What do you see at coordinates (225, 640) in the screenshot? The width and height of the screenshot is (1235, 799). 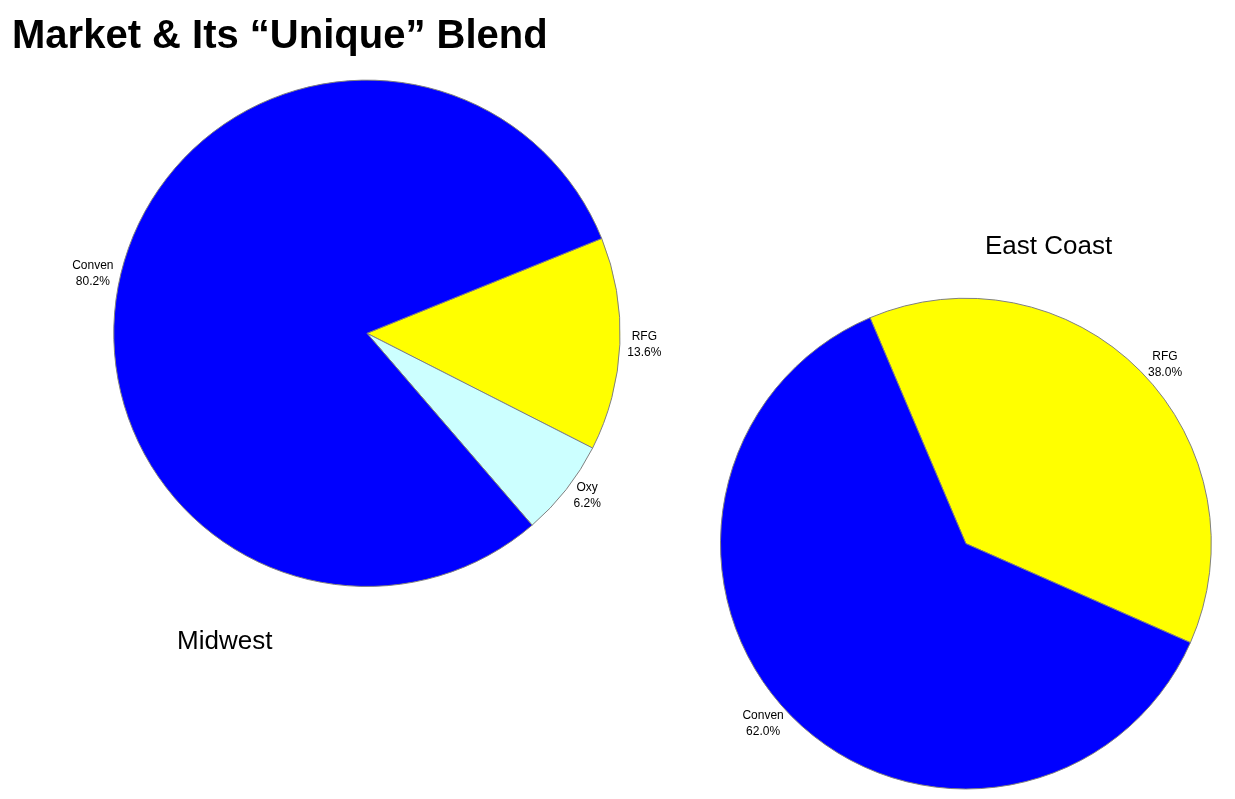 I see `text: Midwest` at bounding box center [225, 640].